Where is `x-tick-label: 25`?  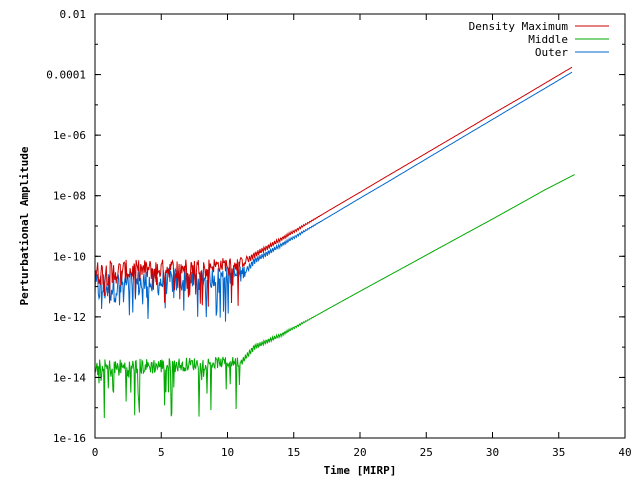 x-tick-label: 25 is located at coordinates (426, 452).